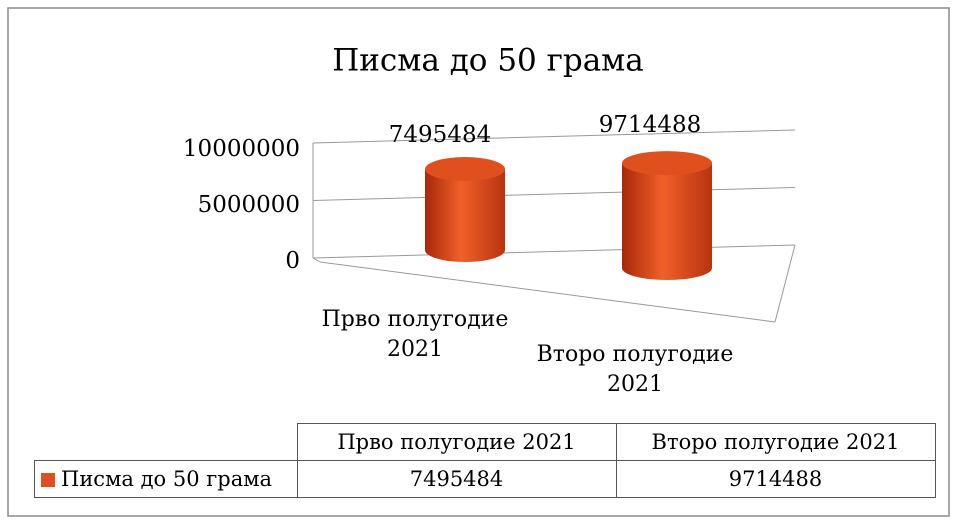 This screenshot has width=957, height=523. Describe the element at coordinates (292, 261) in the screenshot. I see `y-tick-label: 0` at that location.